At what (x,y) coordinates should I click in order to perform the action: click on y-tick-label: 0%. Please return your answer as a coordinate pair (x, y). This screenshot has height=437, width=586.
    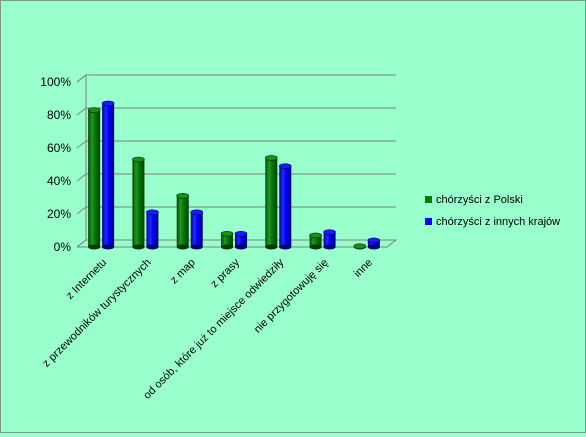
    Looking at the image, I should click on (63, 247).